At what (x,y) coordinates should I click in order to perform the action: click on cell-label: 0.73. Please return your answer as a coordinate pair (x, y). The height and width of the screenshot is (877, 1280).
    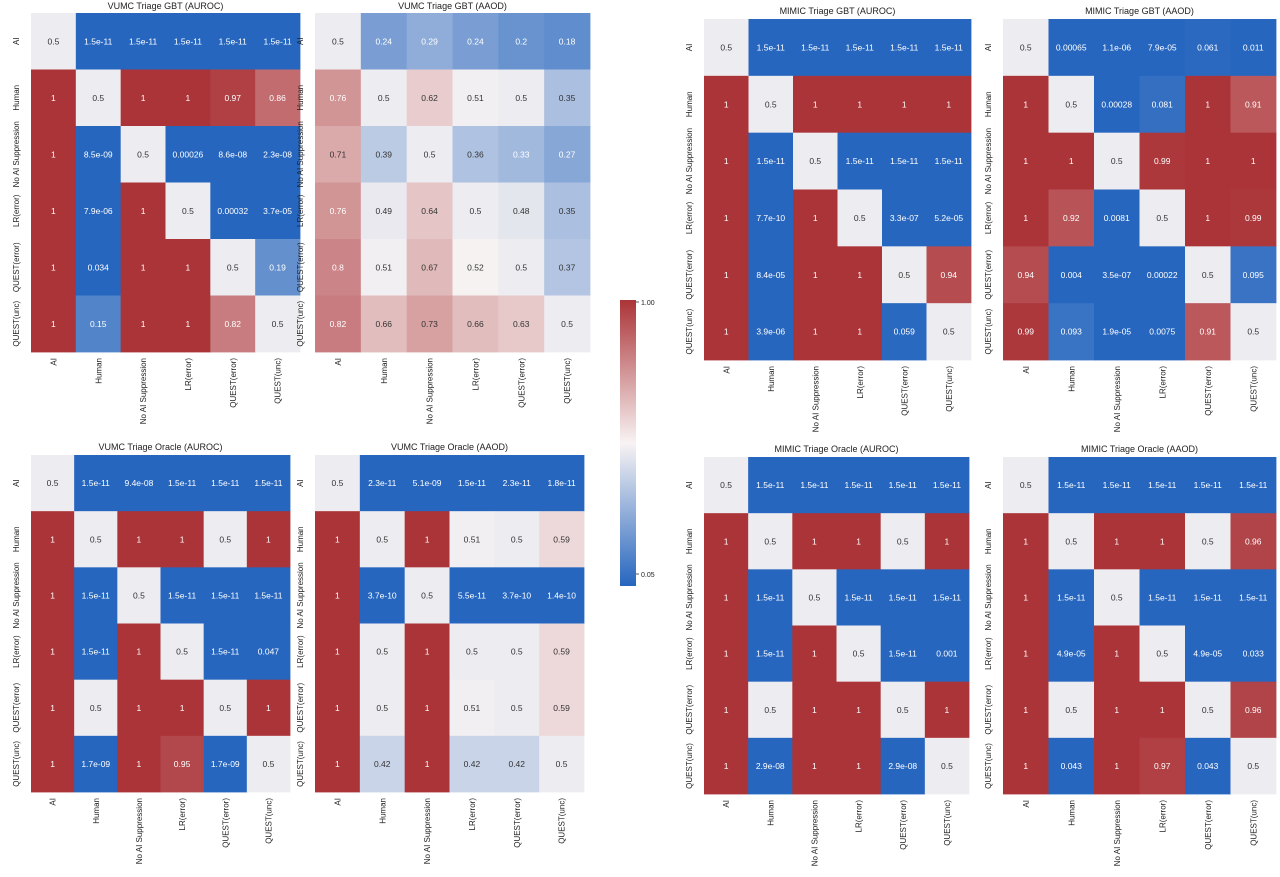
    Looking at the image, I should click on (429, 324).